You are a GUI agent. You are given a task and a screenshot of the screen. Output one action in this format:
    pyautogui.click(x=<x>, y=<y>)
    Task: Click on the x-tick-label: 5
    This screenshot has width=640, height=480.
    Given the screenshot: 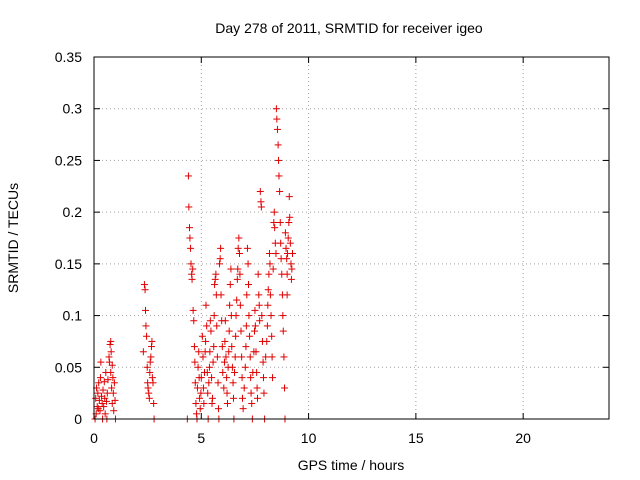 What is the action you would take?
    pyautogui.click(x=201, y=438)
    